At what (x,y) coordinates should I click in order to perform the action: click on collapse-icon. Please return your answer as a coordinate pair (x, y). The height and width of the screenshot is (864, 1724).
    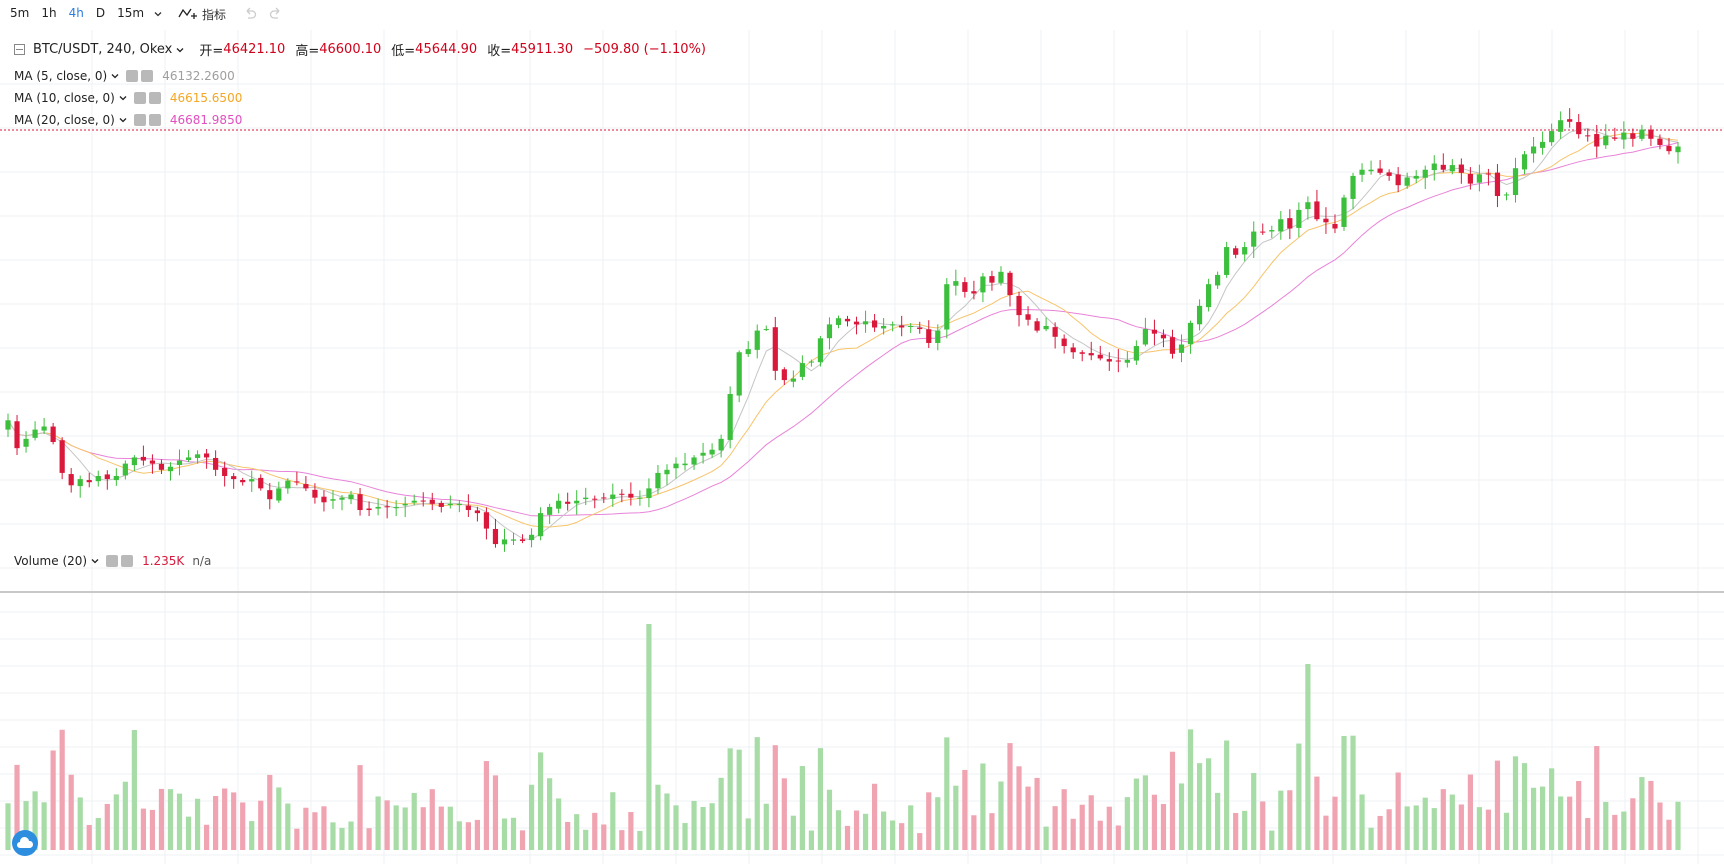
    Looking at the image, I should click on (19, 49).